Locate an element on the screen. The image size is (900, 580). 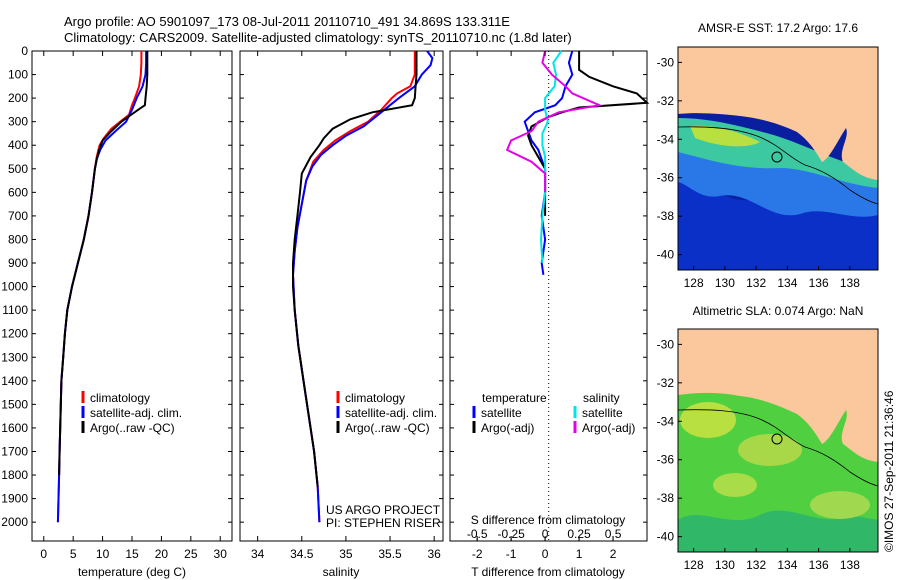
sst-map-ytick-label: -30 is located at coordinates (666, 62).